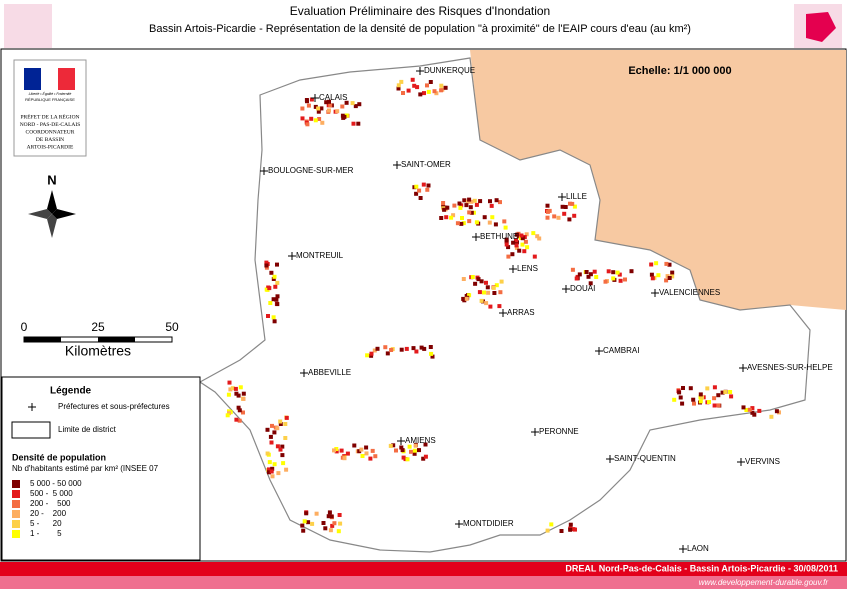  Describe the element at coordinates (420, 440) in the screenshot. I see `city-label: AMIENS` at that location.